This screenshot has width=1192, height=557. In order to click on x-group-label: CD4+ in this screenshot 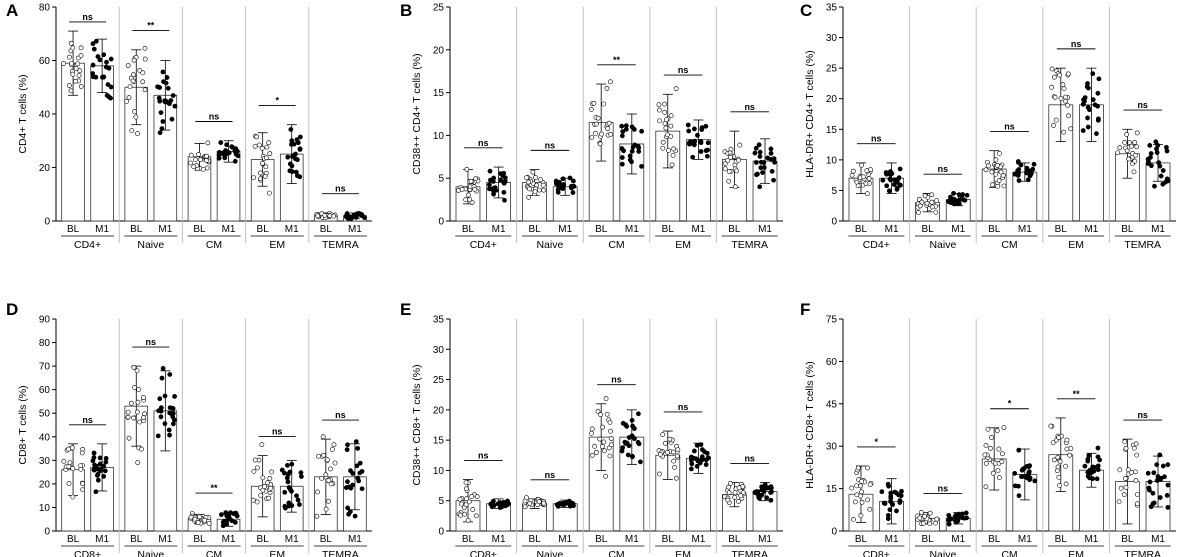, I will do `click(87, 245)`.